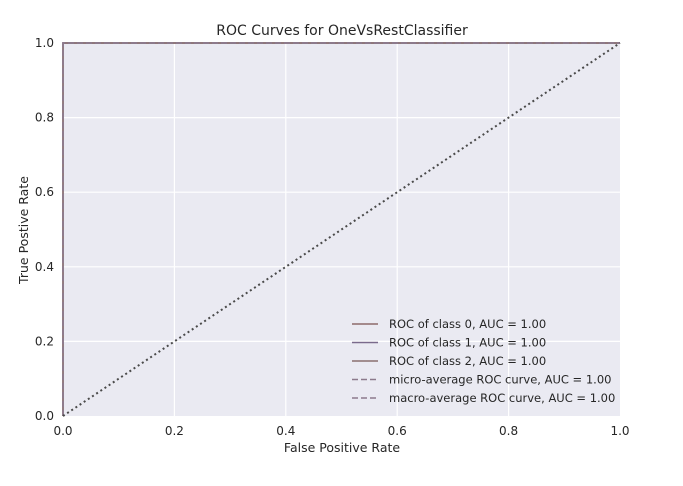  What do you see at coordinates (44, 43) in the screenshot?
I see `y-tick-label: 1.0` at bounding box center [44, 43].